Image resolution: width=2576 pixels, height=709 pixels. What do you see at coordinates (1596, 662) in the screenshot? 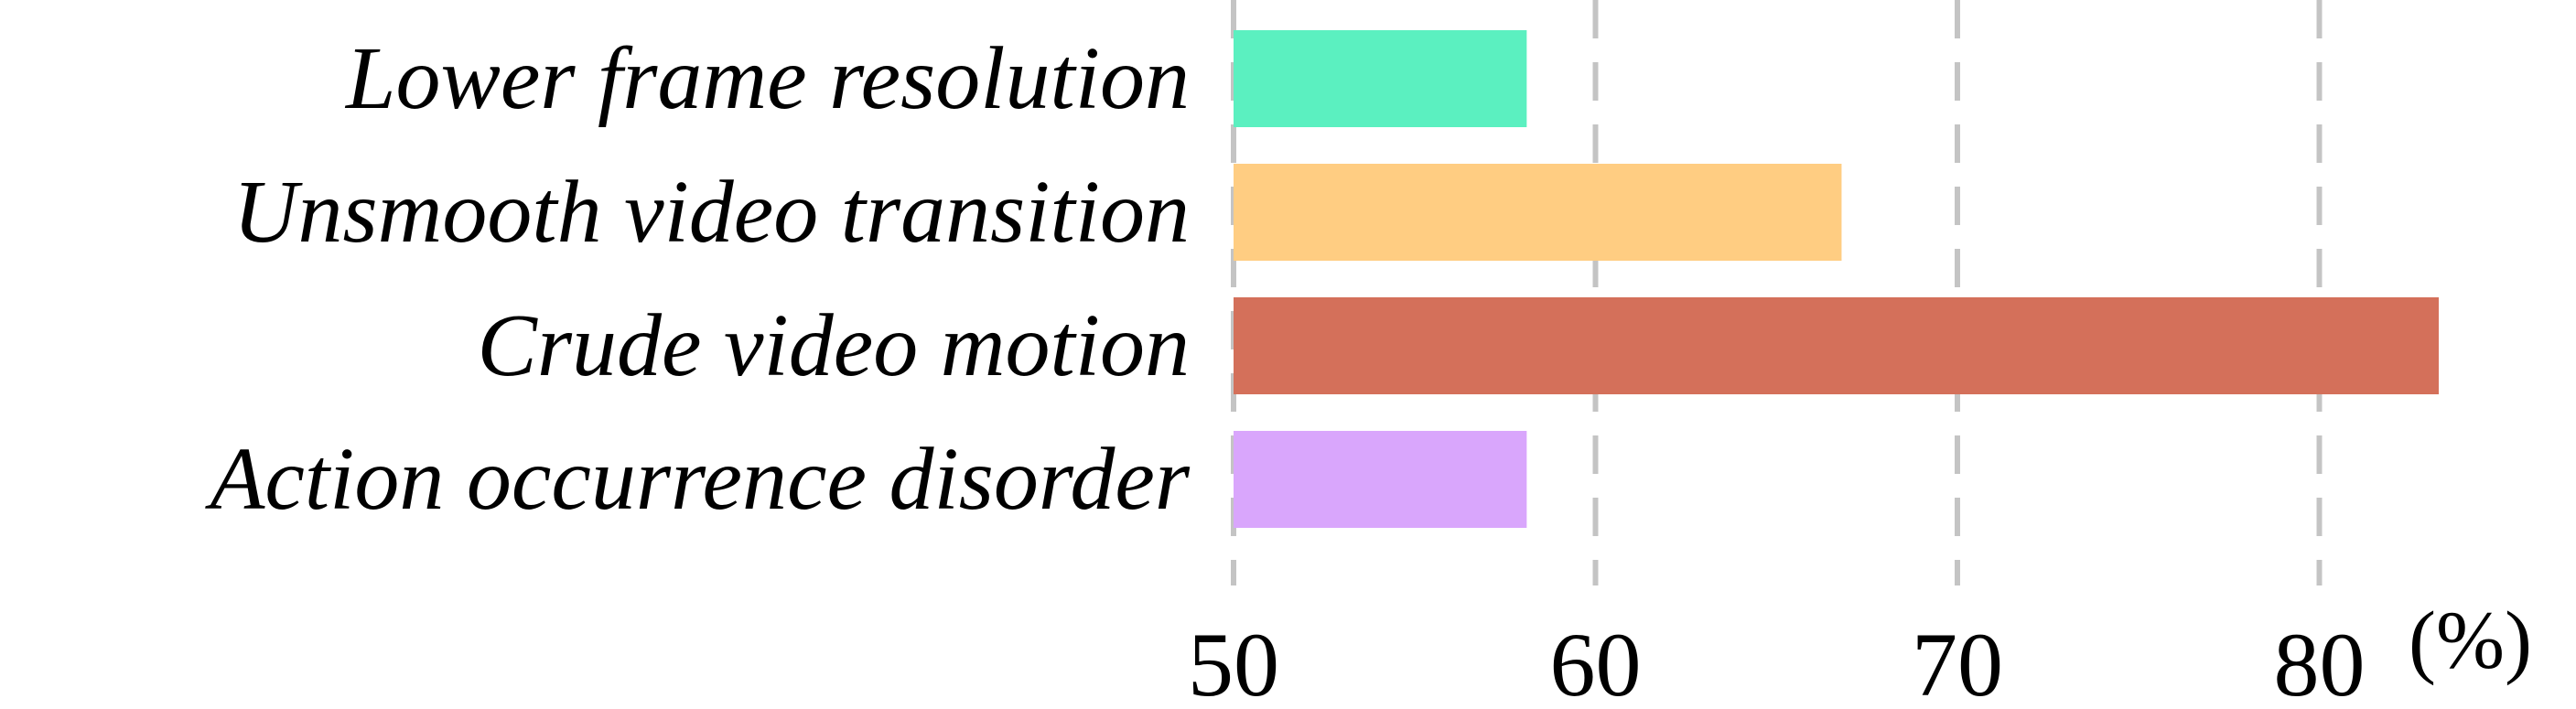
I see `x-tick-label-60: 60` at bounding box center [1596, 662].